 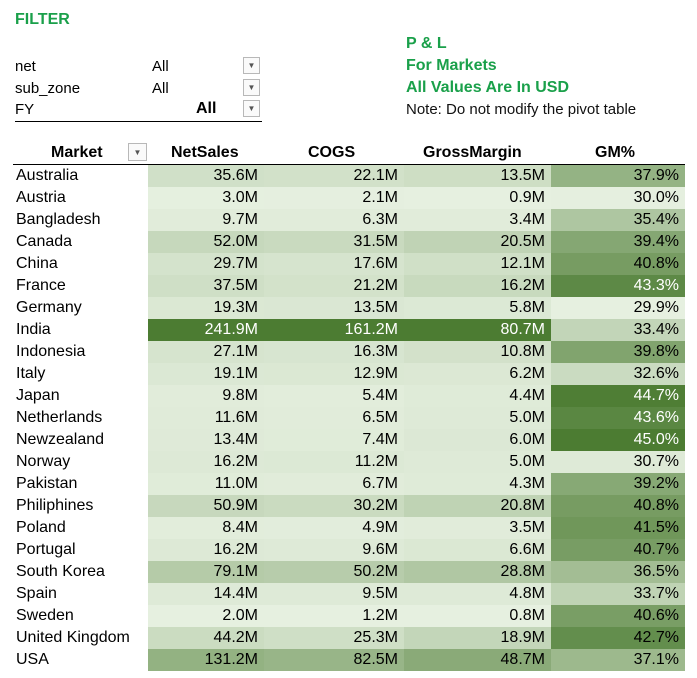 I want to click on cell-grossmargin: 20.8M, so click(x=477, y=506).